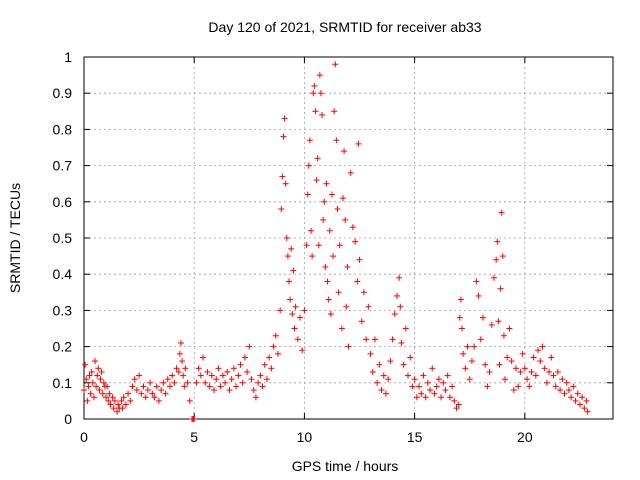 The image size is (640, 480). What do you see at coordinates (63, 202) in the screenshot?
I see `y-tick-label: 0.6` at bounding box center [63, 202].